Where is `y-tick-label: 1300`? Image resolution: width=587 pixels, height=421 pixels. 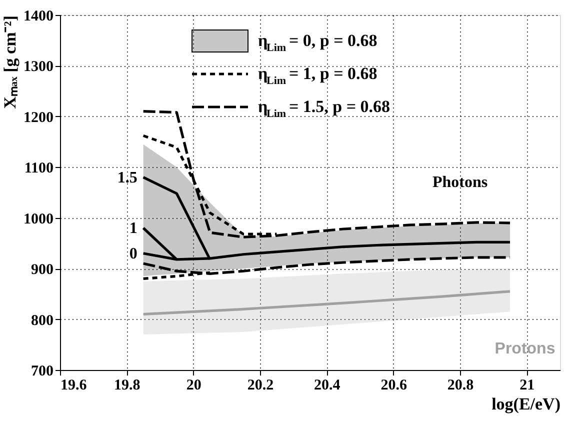
y-tick-label: 1300 is located at coordinates (39, 67).